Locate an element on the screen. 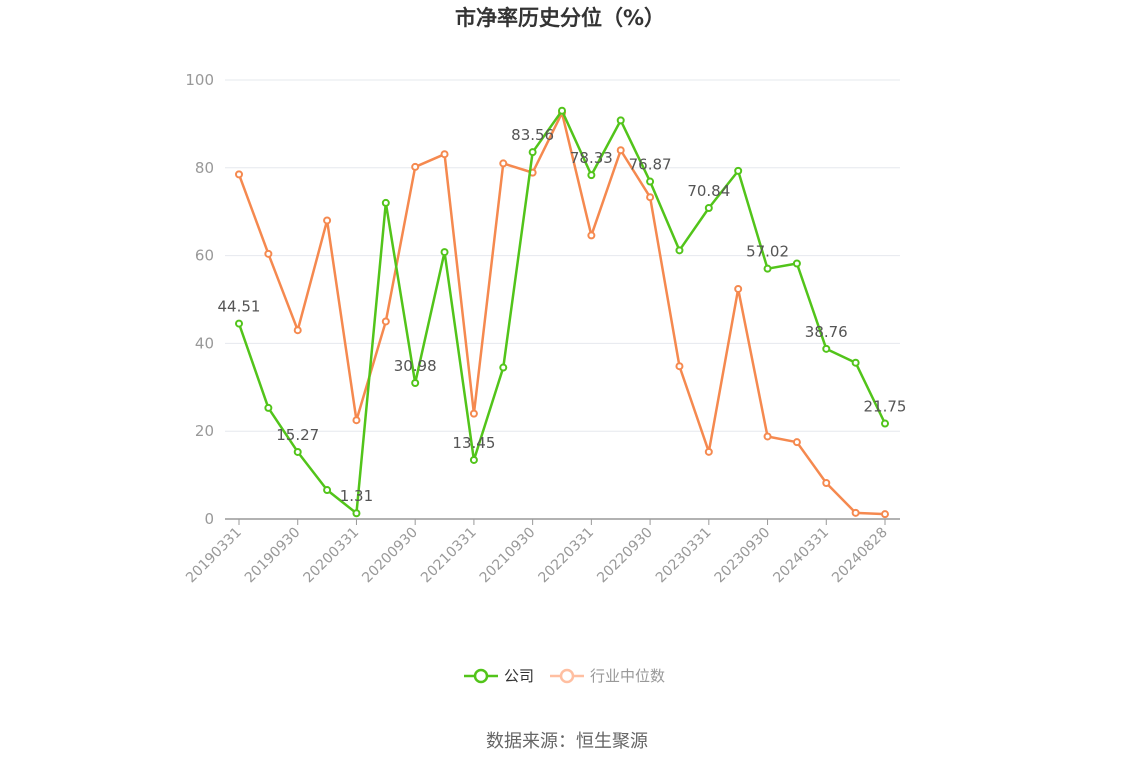  x-tick-label: 20240828 is located at coordinates (860, 556).